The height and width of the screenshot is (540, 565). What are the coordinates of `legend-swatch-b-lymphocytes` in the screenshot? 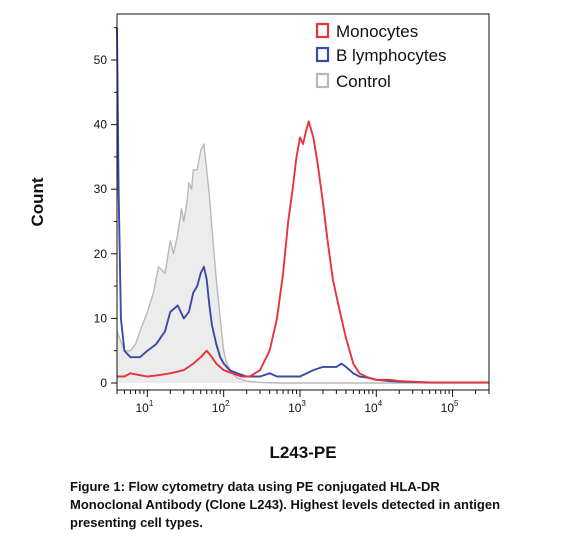 It's located at (322, 54).